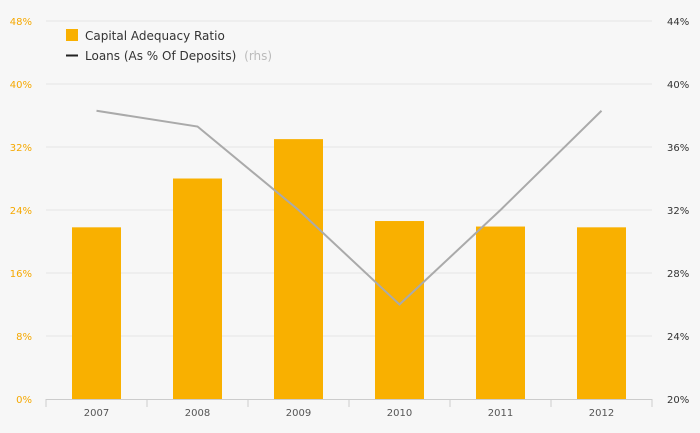 This screenshot has height=433, width=700. Describe the element at coordinates (160, 56) in the screenshot. I see `legend-label-loans-text: Loans (As % Of Deposits)` at that location.